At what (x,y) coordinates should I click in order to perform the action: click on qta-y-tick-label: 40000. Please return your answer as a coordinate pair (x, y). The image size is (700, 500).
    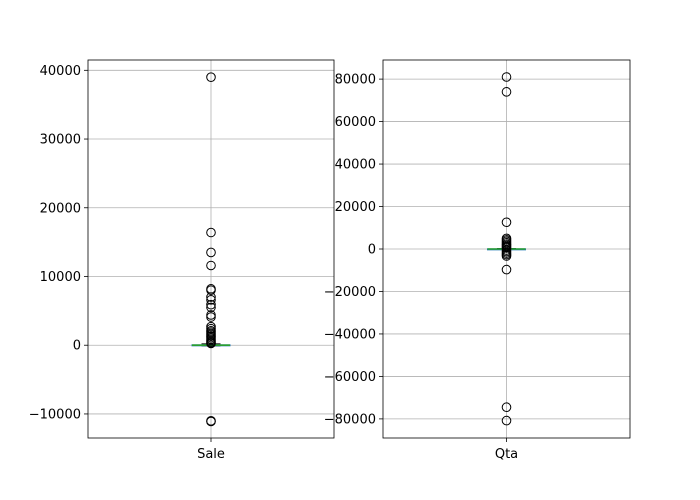
    Looking at the image, I should click on (355, 165).